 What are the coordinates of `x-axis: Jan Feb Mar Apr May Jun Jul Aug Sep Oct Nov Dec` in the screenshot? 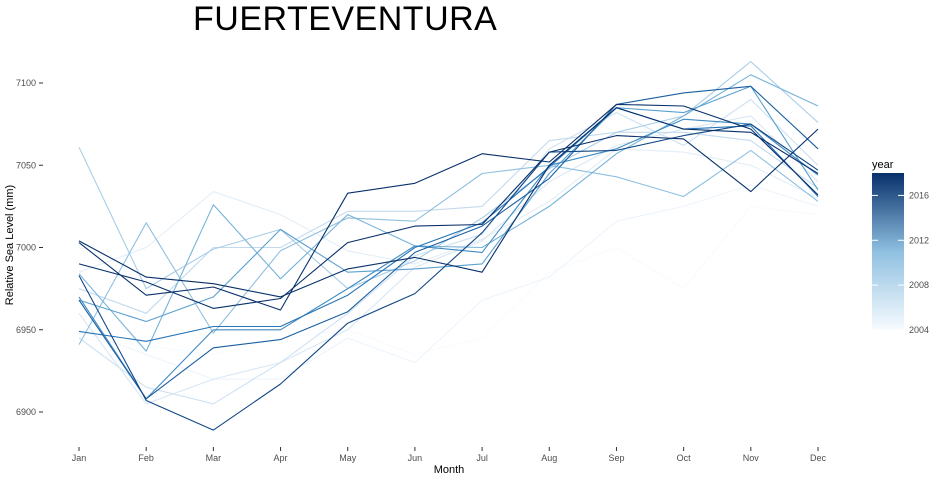 It's located at (449, 455).